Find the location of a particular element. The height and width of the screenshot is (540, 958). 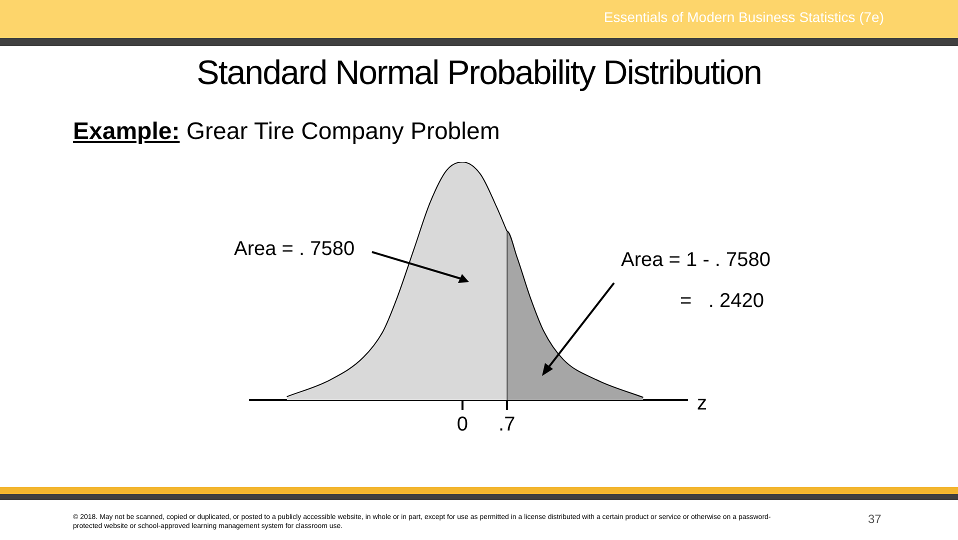

annotation: Area = . 7580 is located at coordinates (294, 249).